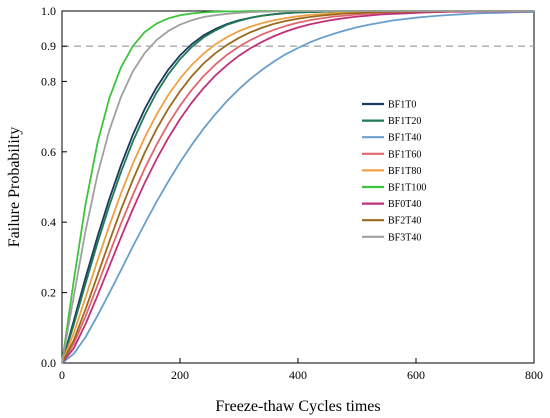 The width and height of the screenshot is (550, 418). Describe the element at coordinates (62, 375) in the screenshot. I see `x-tick-label: 0` at that location.